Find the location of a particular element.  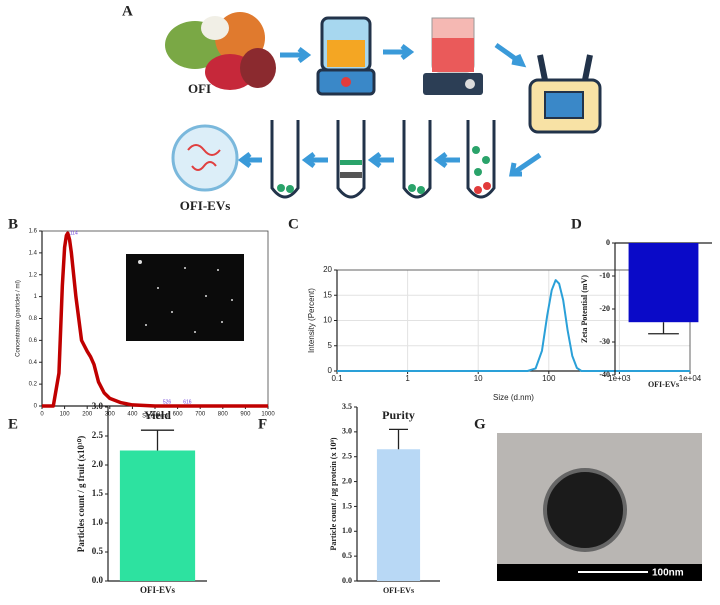

y-tick-label: -20 is located at coordinates (604, 308).